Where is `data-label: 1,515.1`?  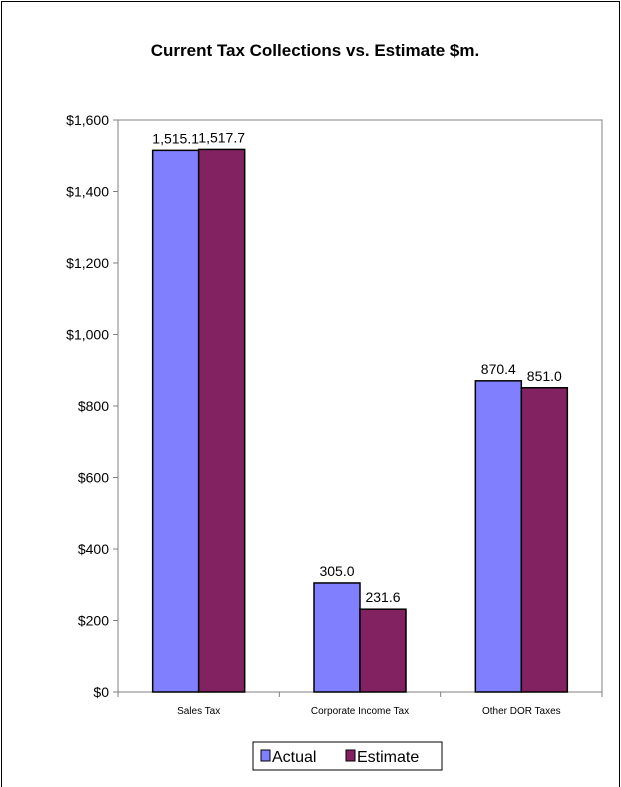
data-label: 1,515.1 is located at coordinates (175, 138).